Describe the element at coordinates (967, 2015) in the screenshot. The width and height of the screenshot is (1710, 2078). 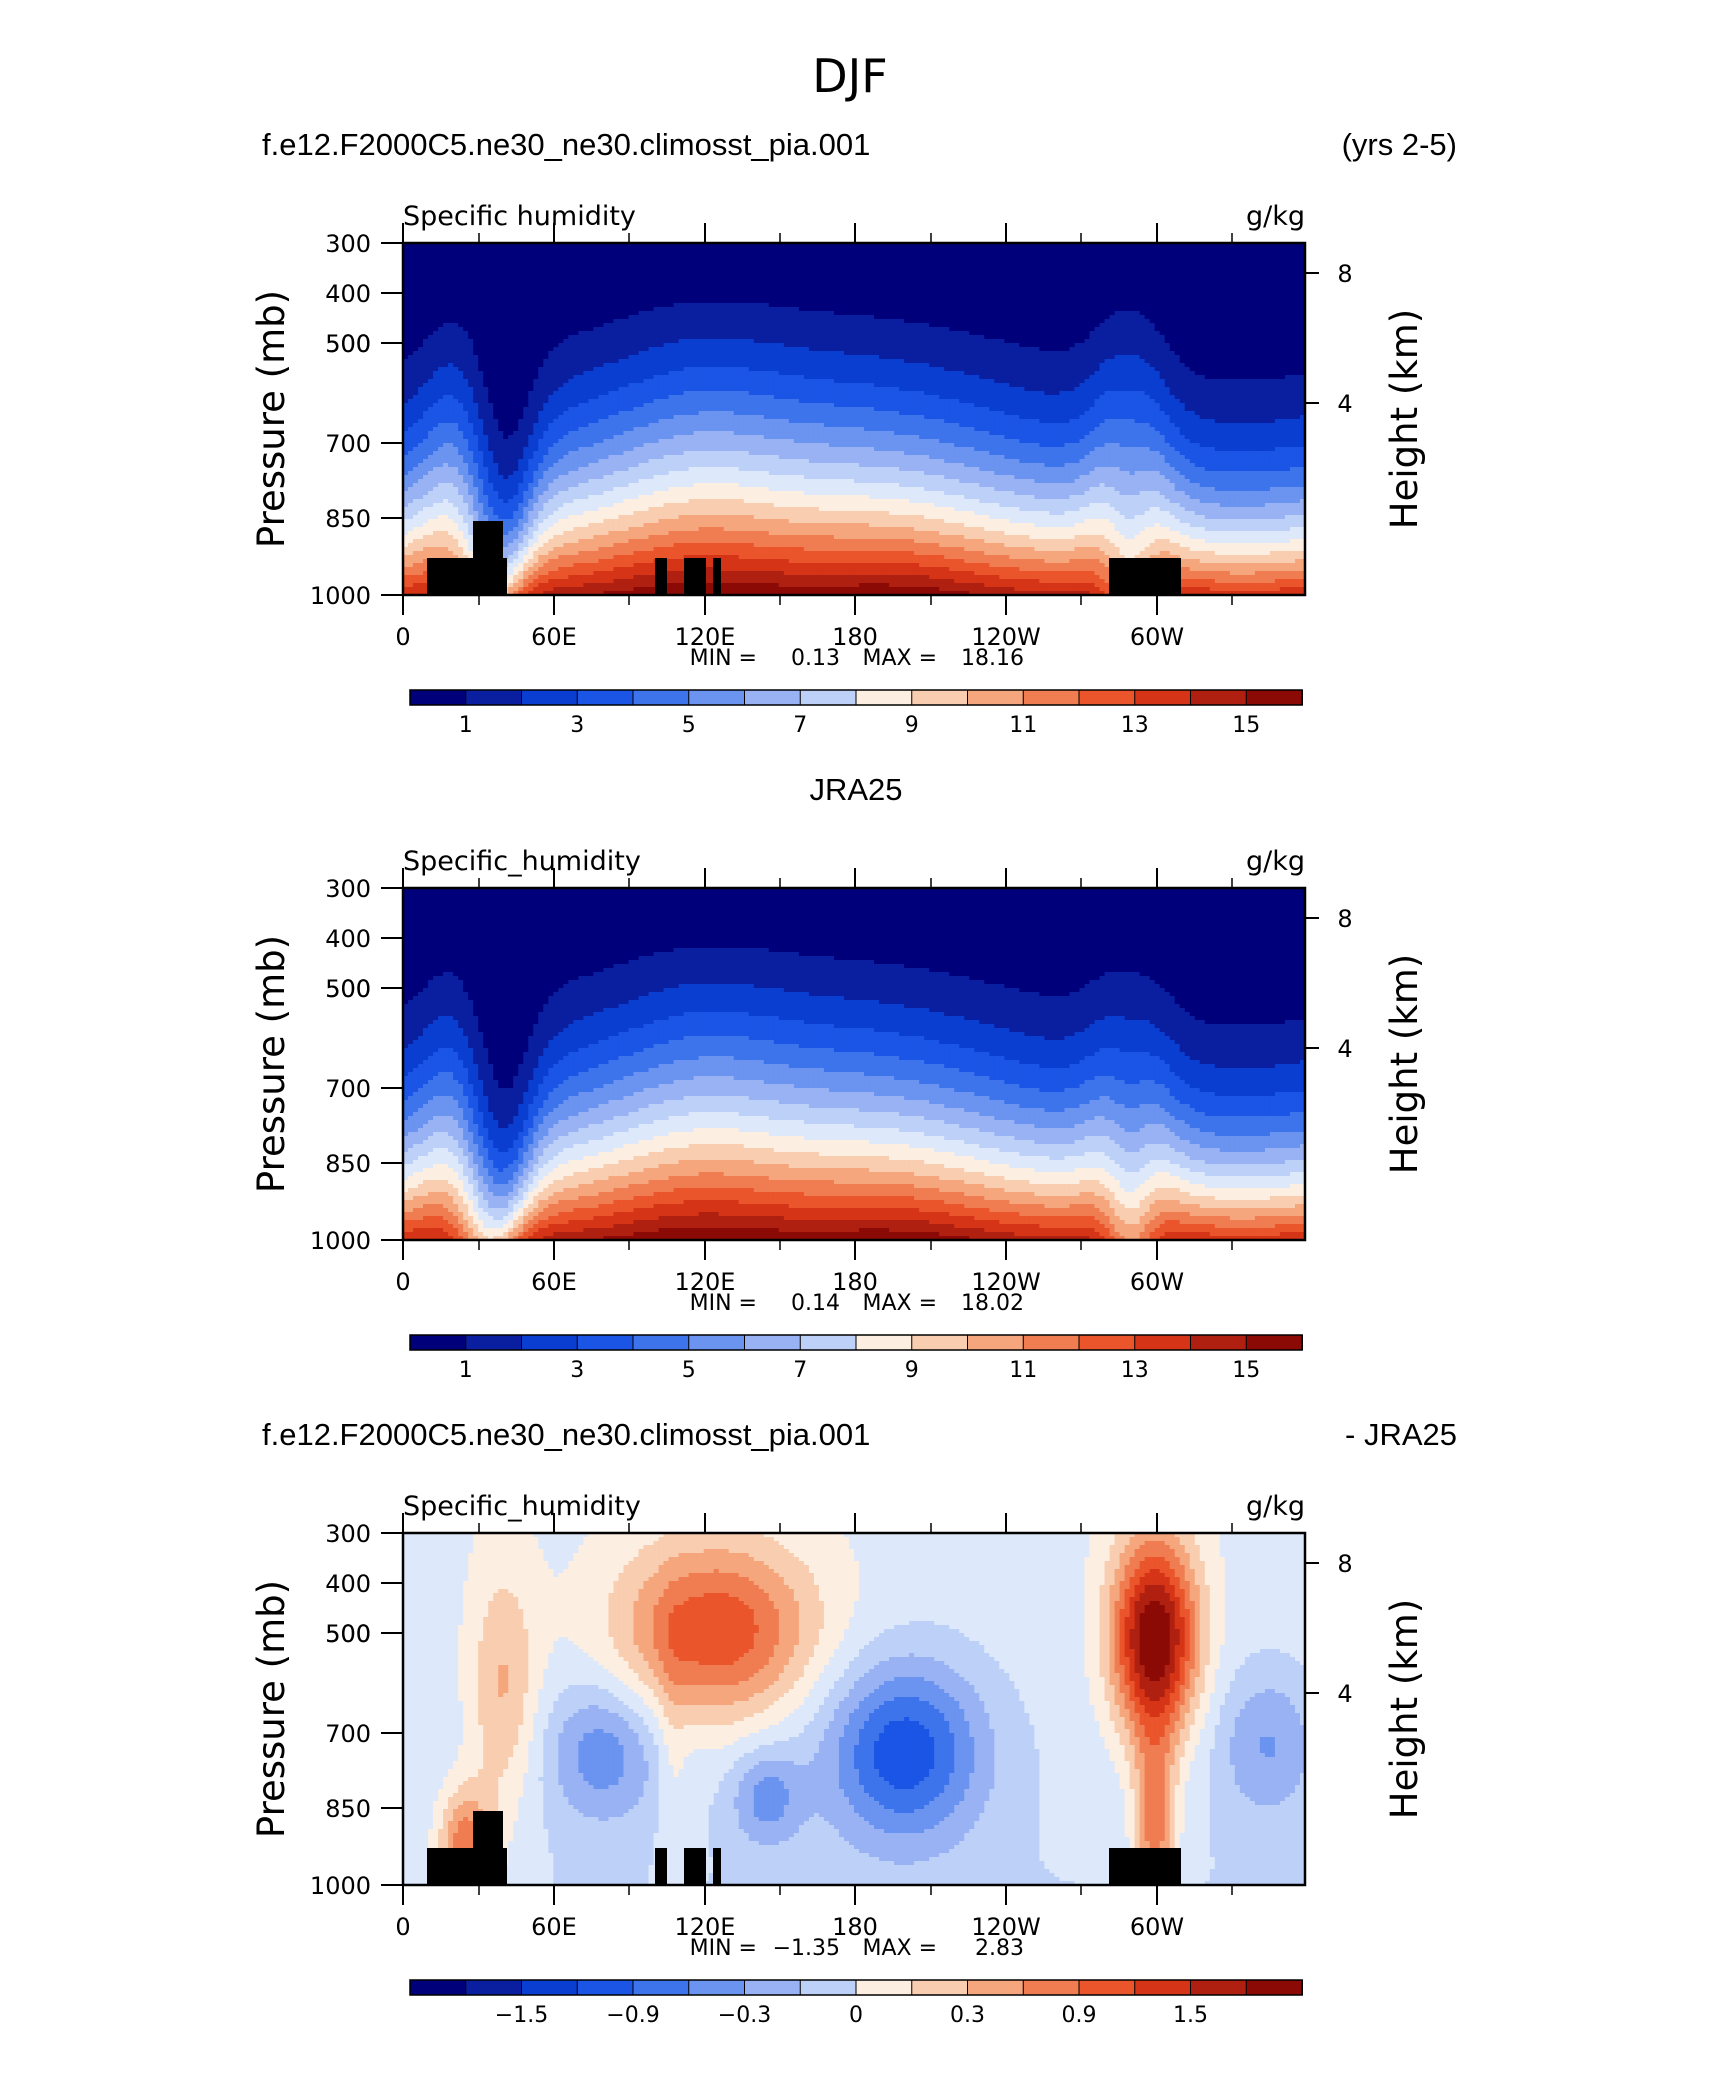
I see `colorbar-label: 0.3` at that location.